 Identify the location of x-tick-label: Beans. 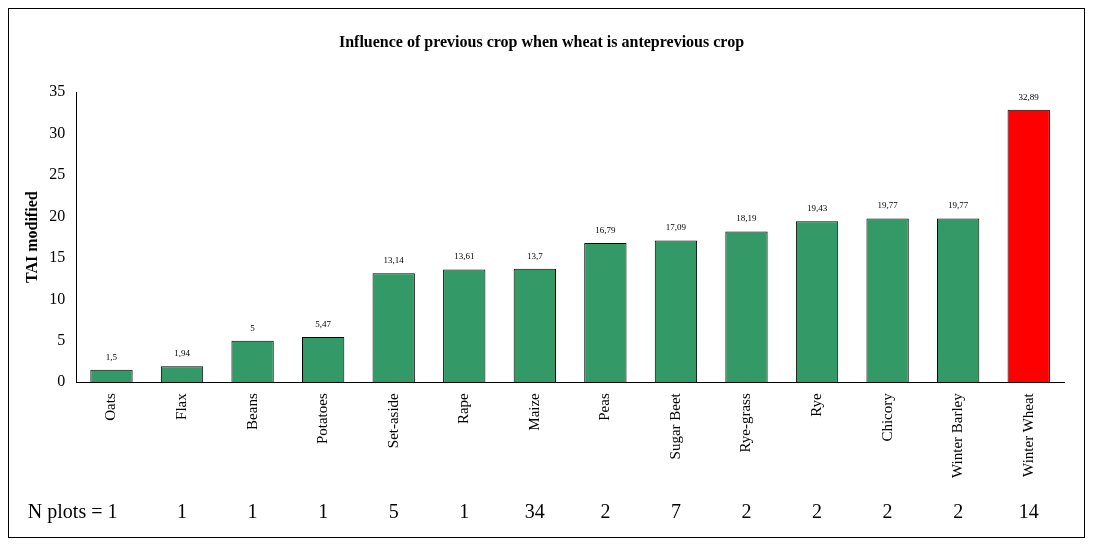
(251, 411).